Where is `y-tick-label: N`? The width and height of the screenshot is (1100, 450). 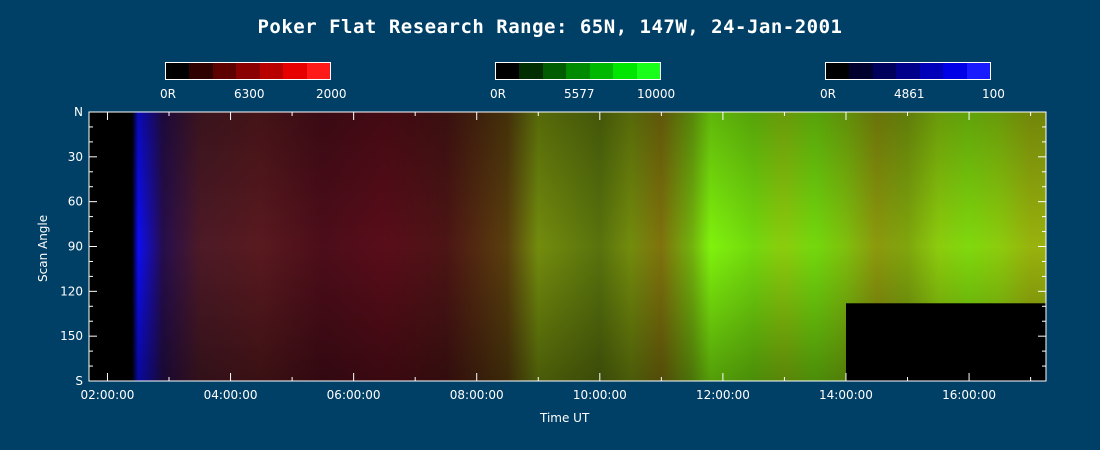 y-tick-label: N is located at coordinates (78, 112).